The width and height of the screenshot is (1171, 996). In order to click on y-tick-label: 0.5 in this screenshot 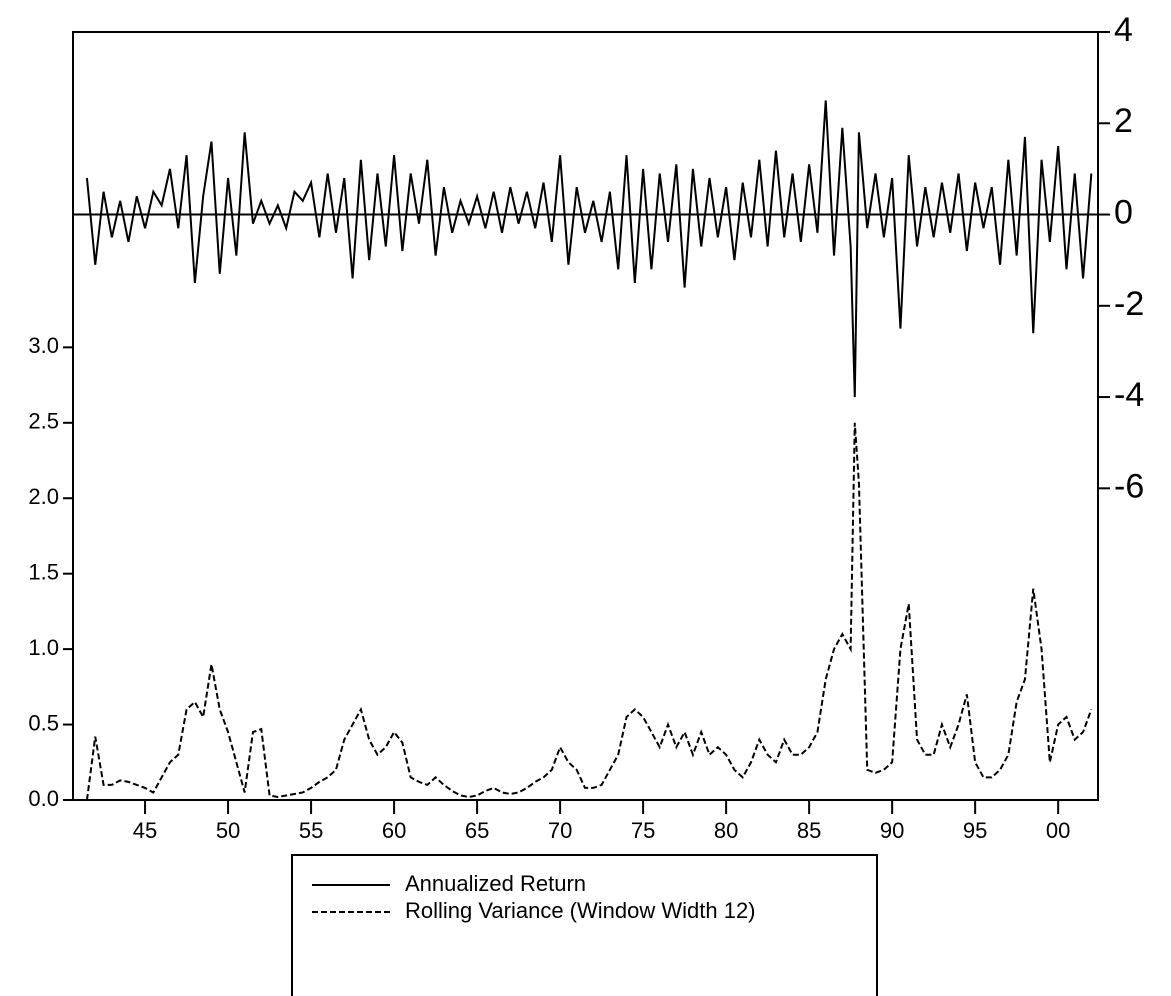, I will do `click(43, 722)`.